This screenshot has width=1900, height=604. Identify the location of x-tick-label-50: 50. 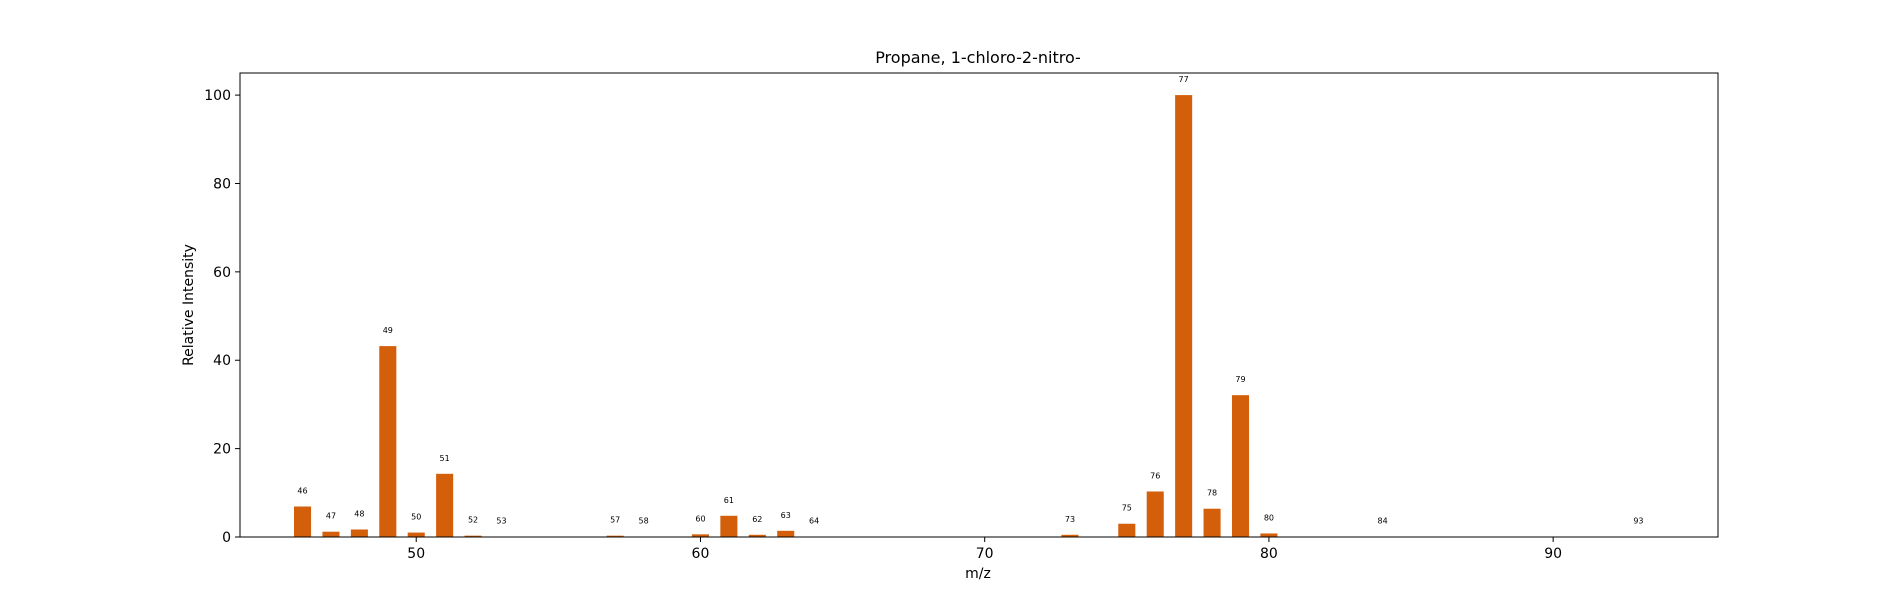
(416, 554).